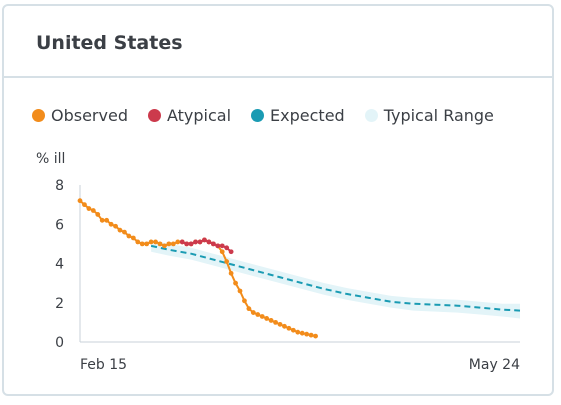 This screenshot has height=405, width=561. I want to click on legend-dot-observed, so click(38, 115).